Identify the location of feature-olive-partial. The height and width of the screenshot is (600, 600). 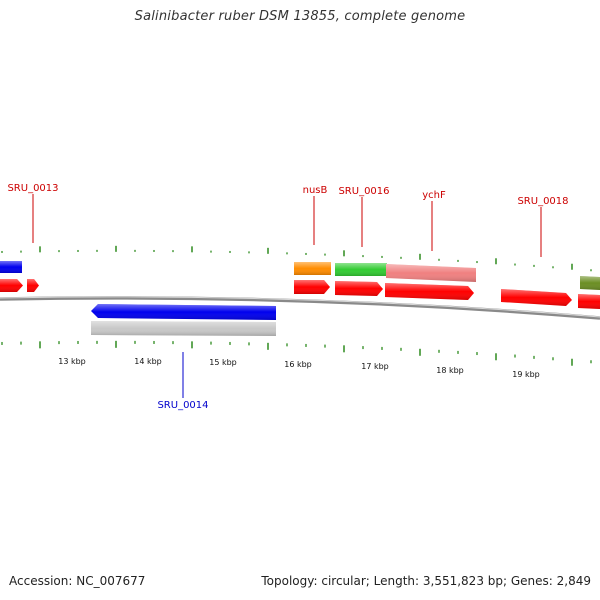
(590, 283).